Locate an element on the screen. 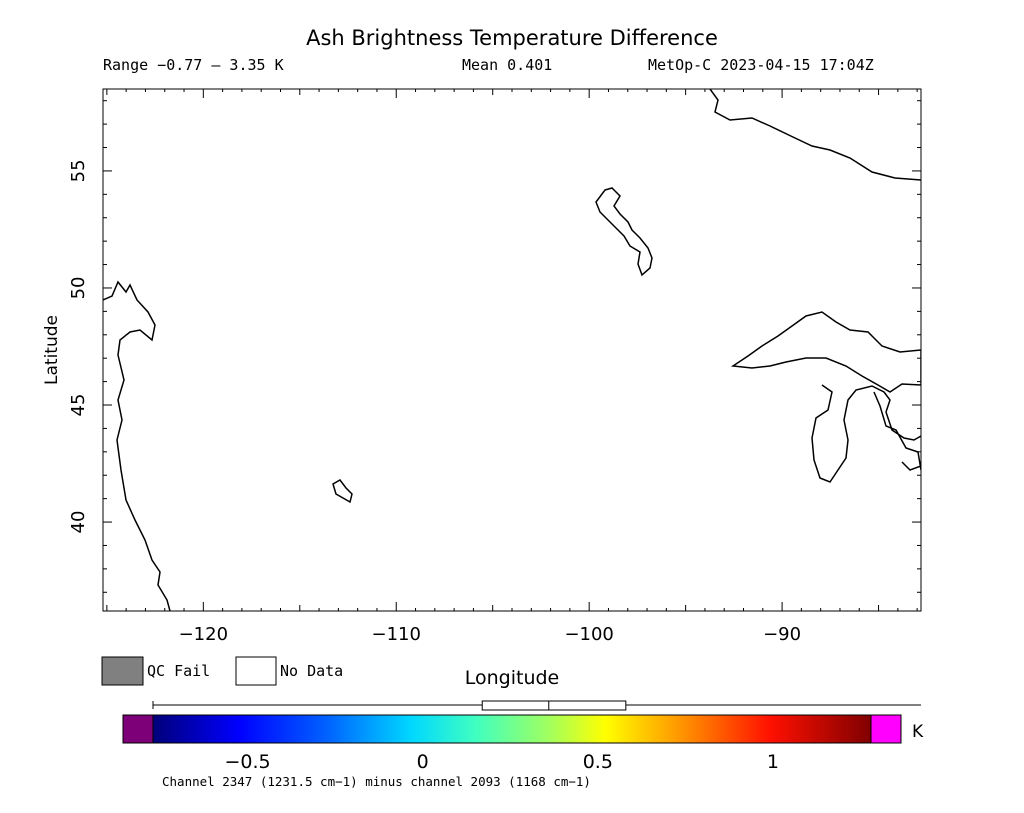 Image resolution: width=1024 pixels, height=813 pixels. lake-superior is located at coordinates (825, 352).